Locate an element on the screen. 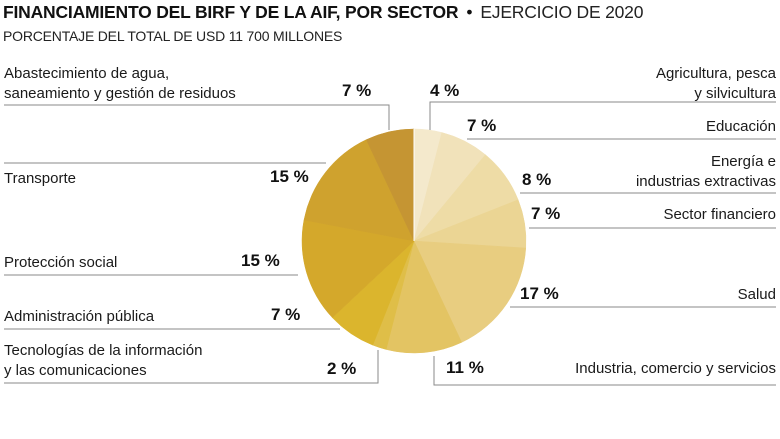  label-line: y las comunicaciones is located at coordinates (75, 370).